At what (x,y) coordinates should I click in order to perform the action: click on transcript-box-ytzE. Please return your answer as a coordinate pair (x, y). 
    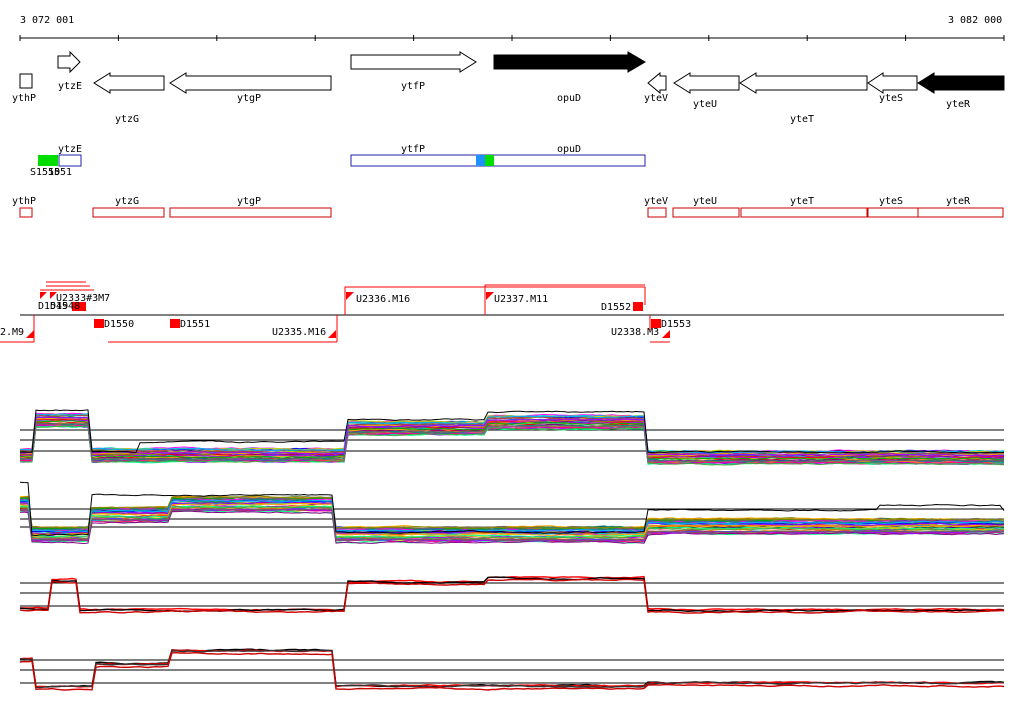
    Looking at the image, I should click on (70, 160).